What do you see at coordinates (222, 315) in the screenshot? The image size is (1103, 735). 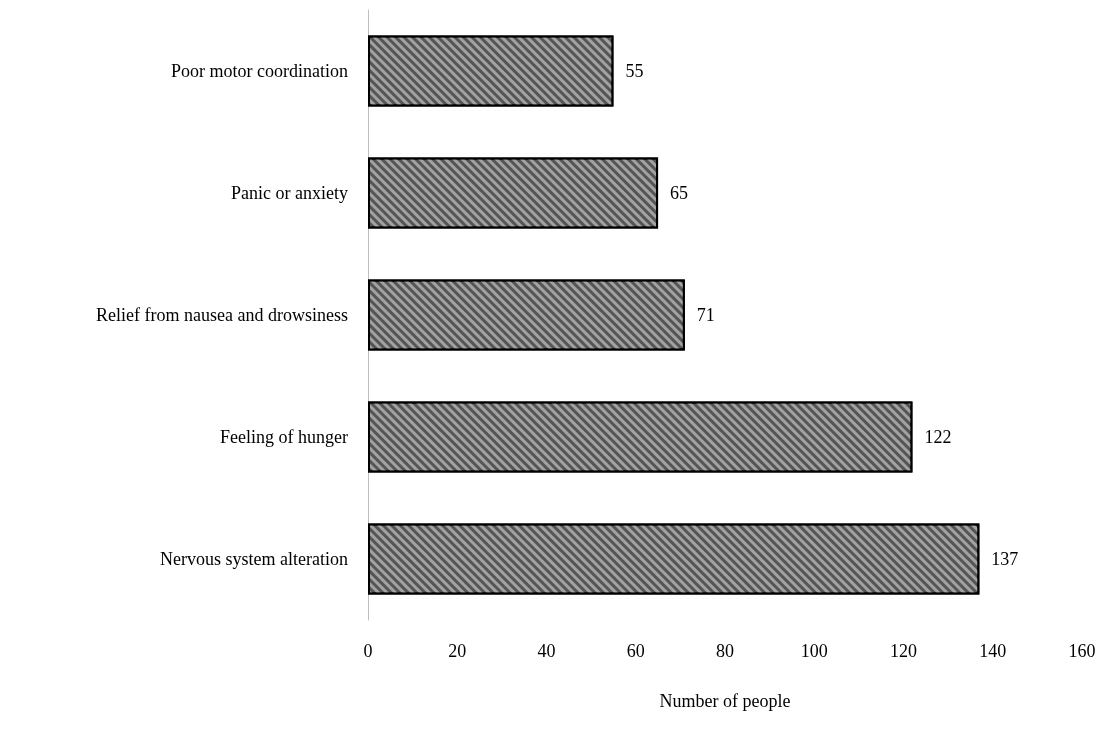 I see `y-tick-label: Relief from nausea and drowsiness` at bounding box center [222, 315].